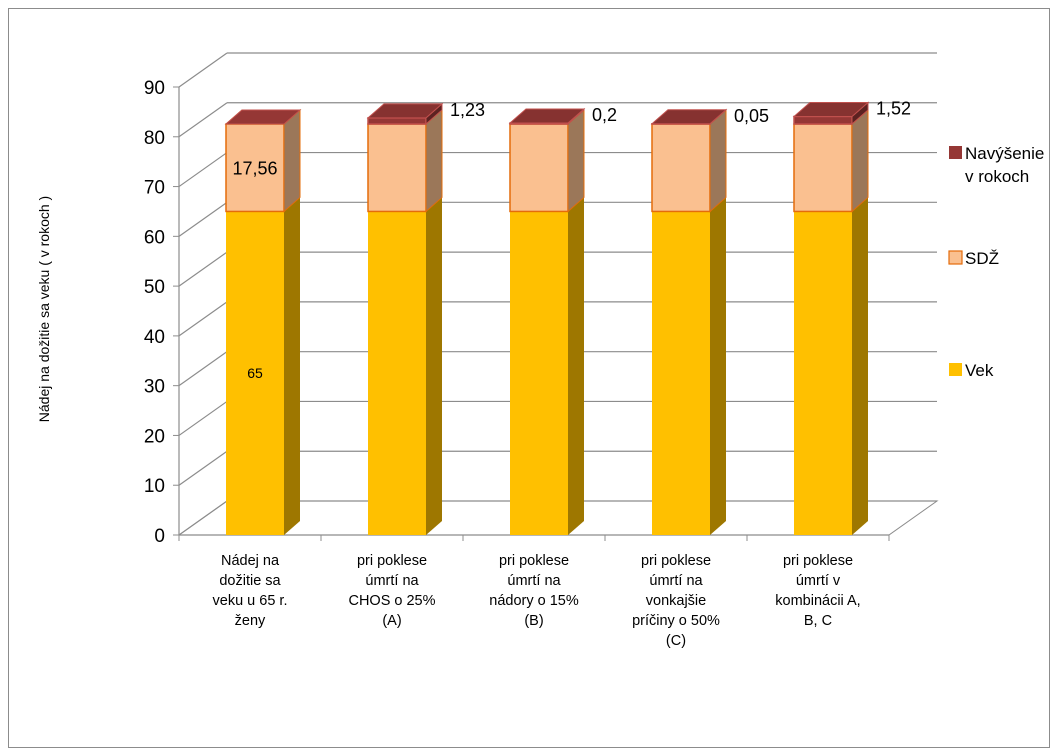  I want to click on y-tick-label: 0, so click(159, 536).